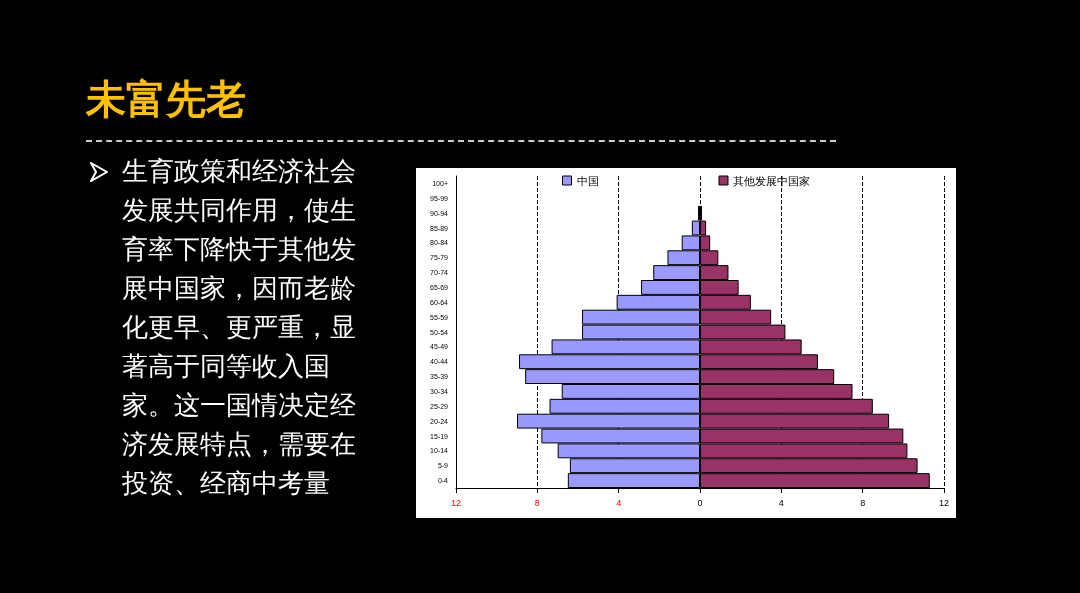 The image size is (1080, 593). What do you see at coordinates (239, 327) in the screenshot?
I see `text: 生育政策和经济社会发展共同作用，使生育率下降快于其他发展中国家，因而老龄化更早、更严重，显著高于同等收入国家。这一国情决定经济发展特点，需要在投资、经商中考量` at bounding box center [239, 327].